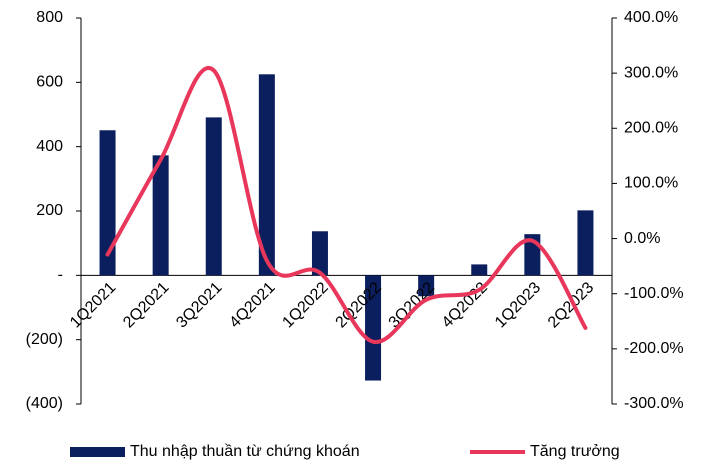 Image resolution: width=727 pixels, height=468 pixels. I want to click on y2-tick-label: 0.0%, so click(642, 238).